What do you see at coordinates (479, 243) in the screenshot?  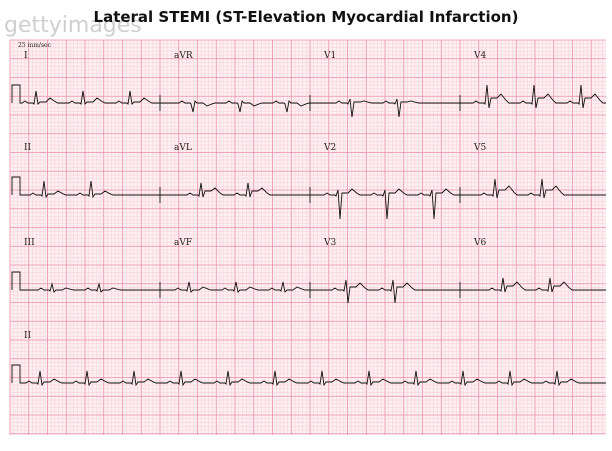 I see `lead-label: V6` at bounding box center [479, 243].